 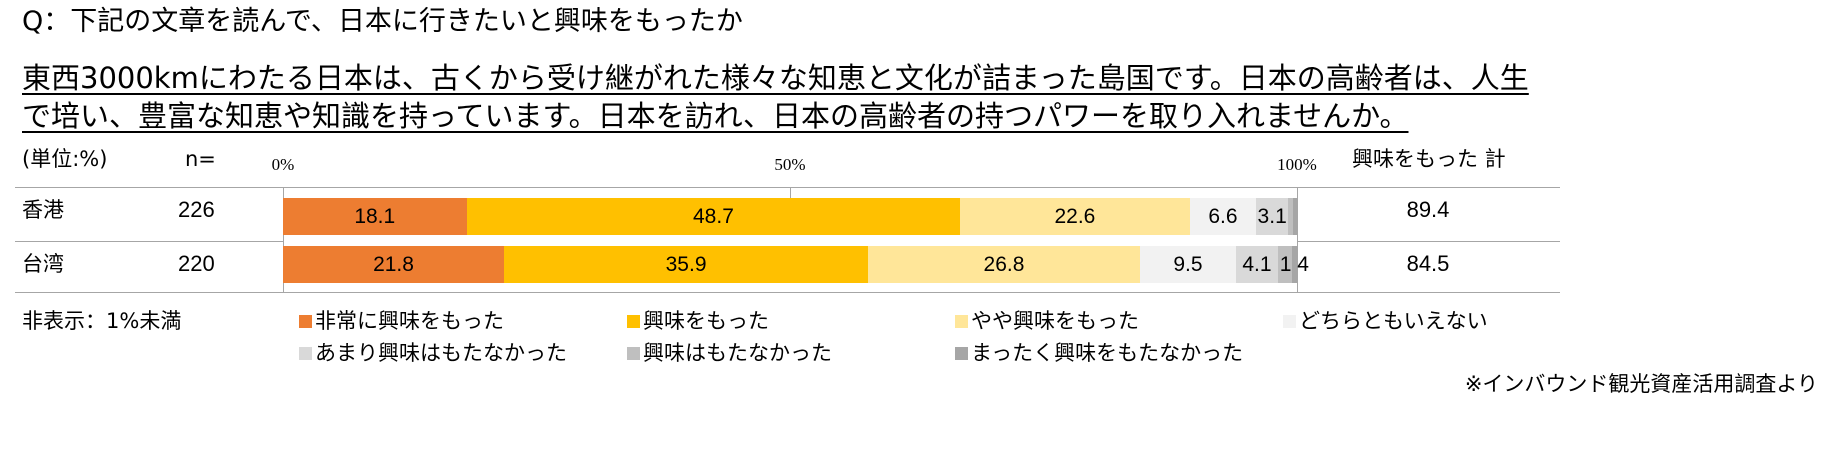 I want to click on question-text: Q：下記の文章を読んで、日本に行きたいと興味をもったか, so click(x=382, y=21).